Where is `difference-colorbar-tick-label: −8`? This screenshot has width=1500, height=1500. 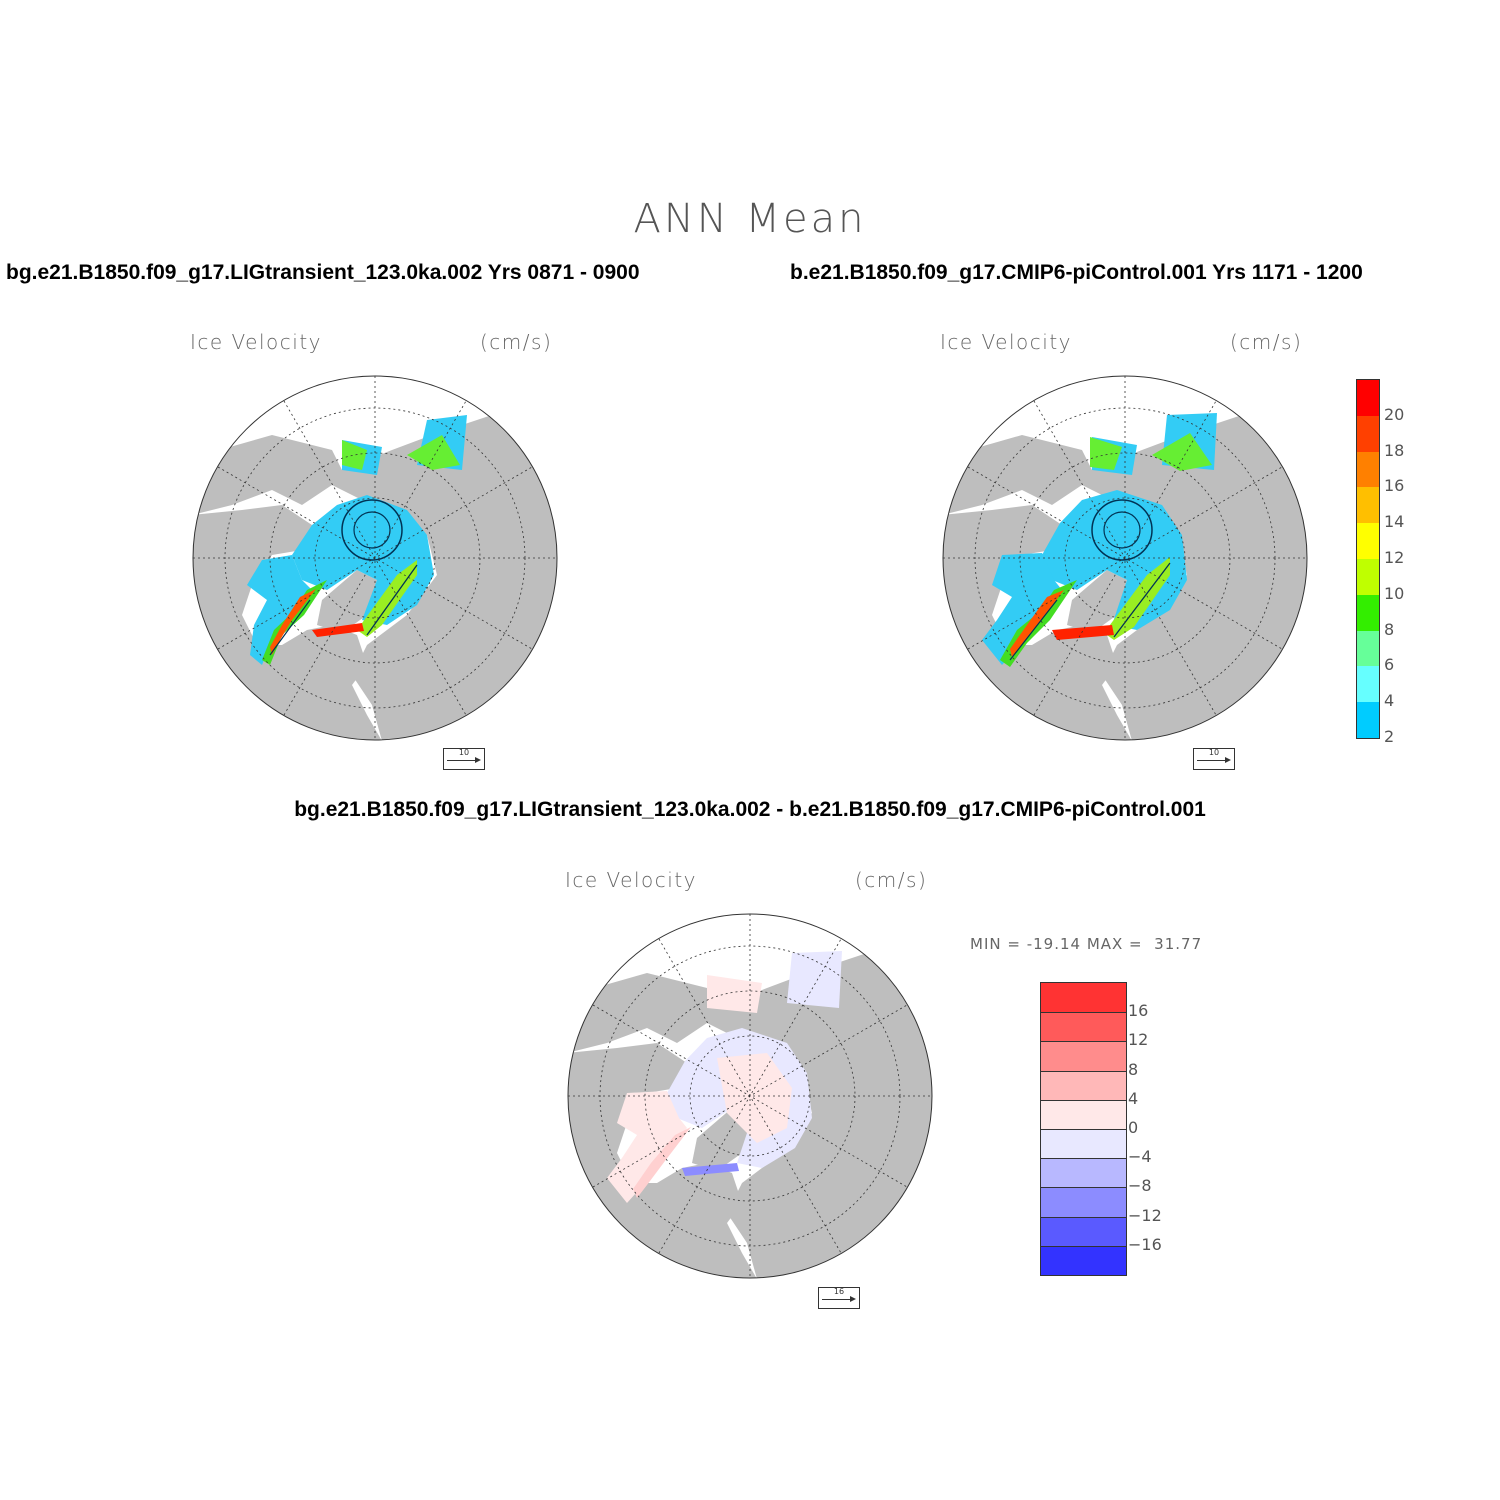
difference-colorbar-tick-label: −8 is located at coordinates (1140, 1186).